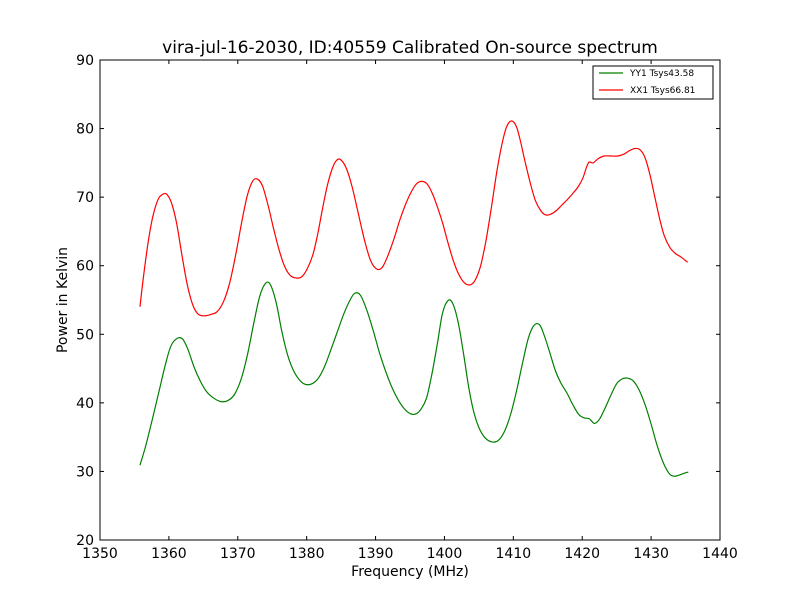 This screenshot has height=600, width=800. Describe the element at coordinates (63, 300) in the screenshot. I see `y-axis-label: Power in Kelvin` at that location.